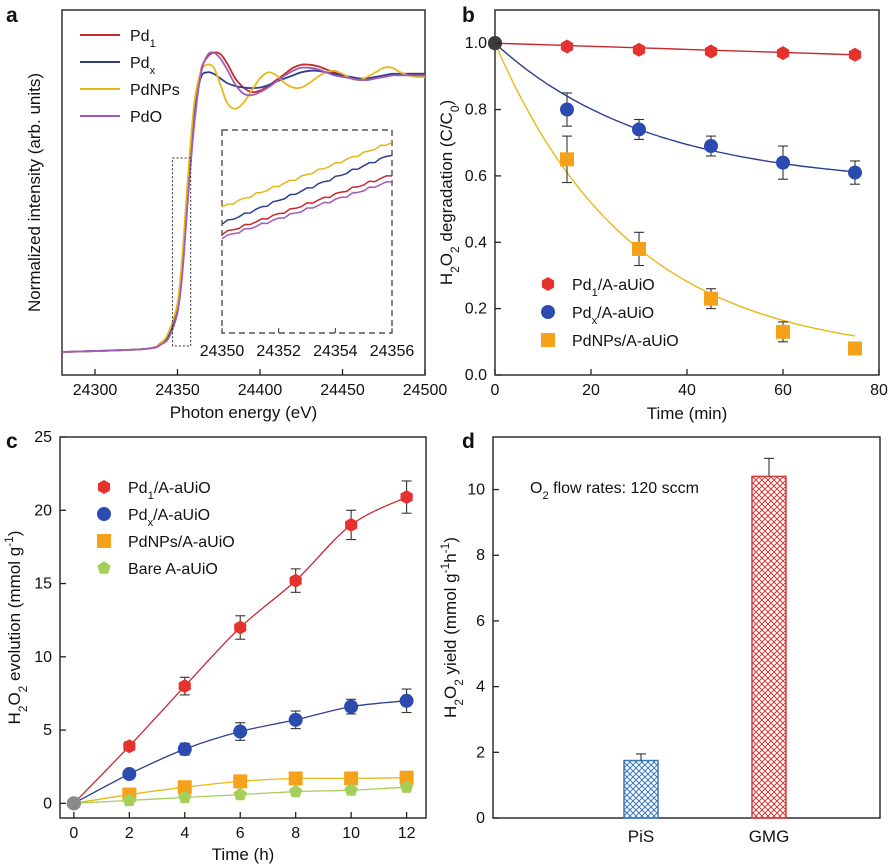 The height and width of the screenshot is (868, 894). What do you see at coordinates (16, 628) in the screenshot?
I see `c-y-axis-title: H2O2 evolution (mmol g-1)` at bounding box center [16, 628].